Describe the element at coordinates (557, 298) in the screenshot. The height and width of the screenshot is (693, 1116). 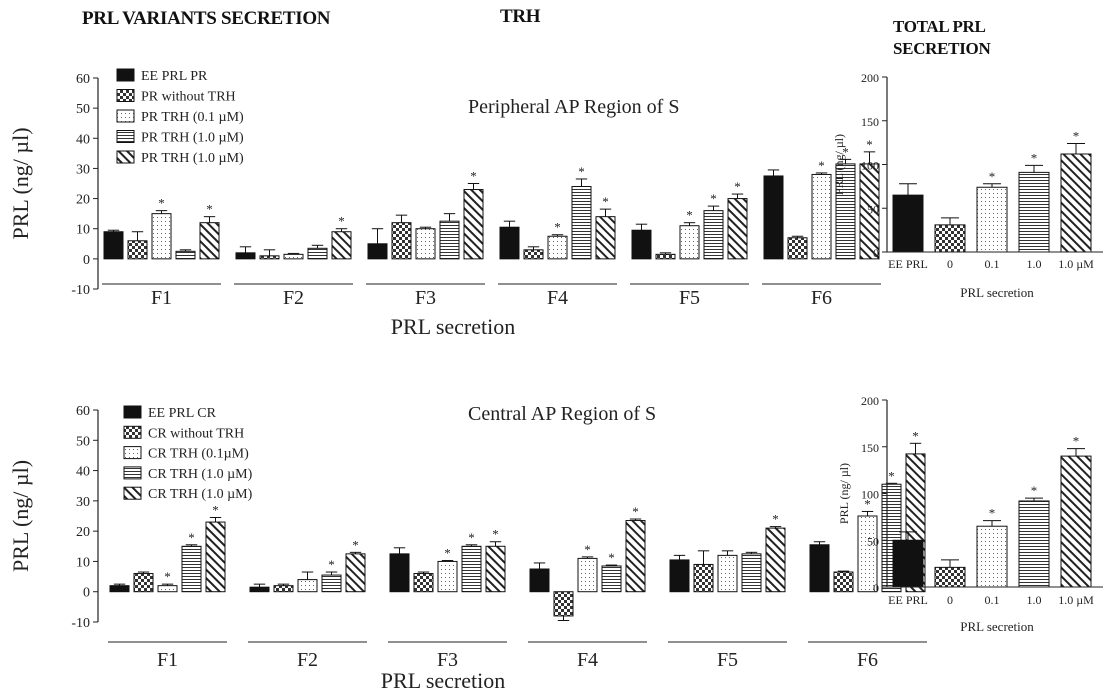
I see `peripheral-group-label: F4` at that location.